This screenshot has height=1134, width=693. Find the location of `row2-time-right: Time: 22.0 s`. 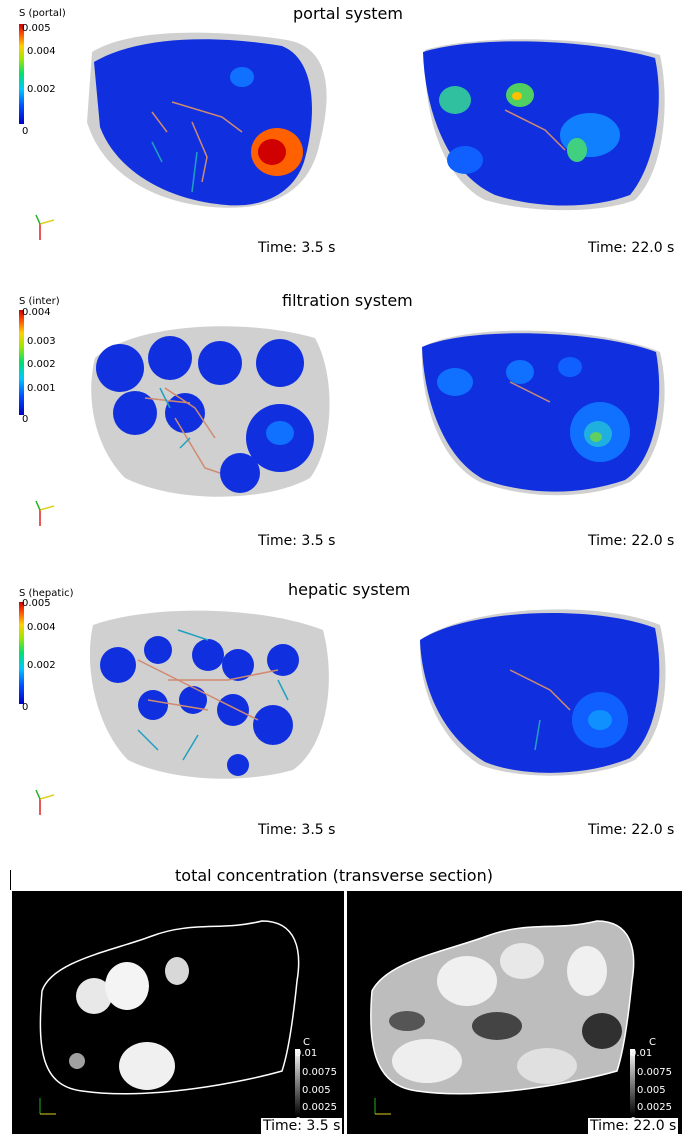

row2-time-right: Time: 22.0 s is located at coordinates (631, 541).